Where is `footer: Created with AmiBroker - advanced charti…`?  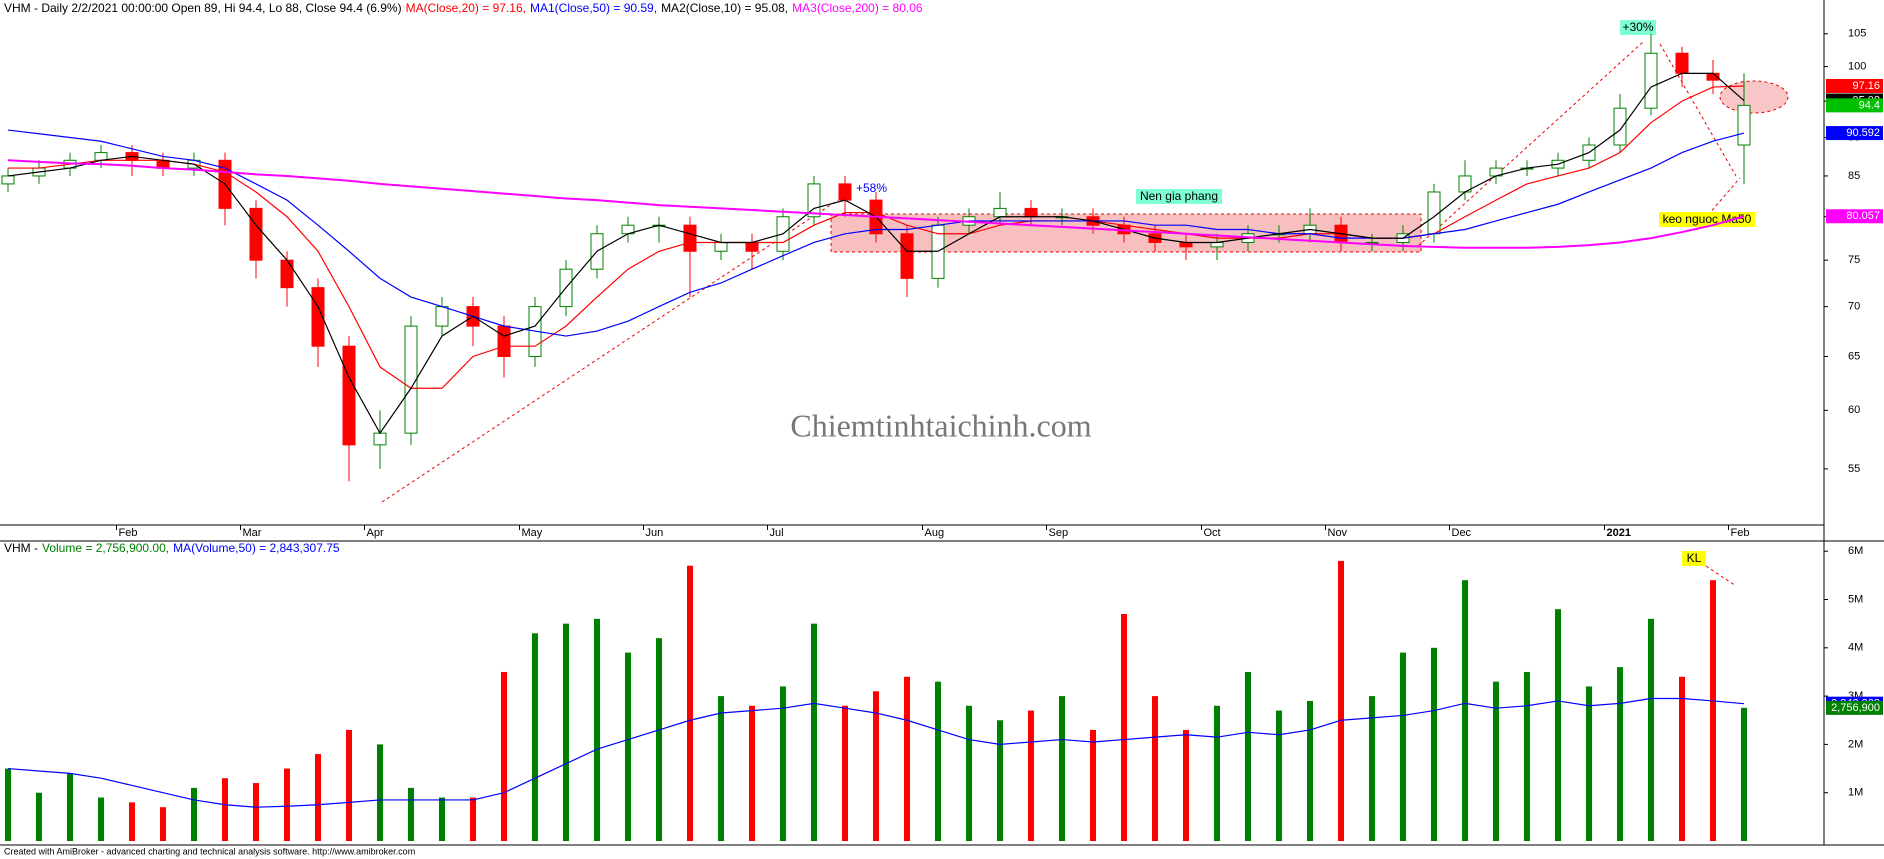
footer: Created with AmiBroker - advanced charti… is located at coordinates (209, 851).